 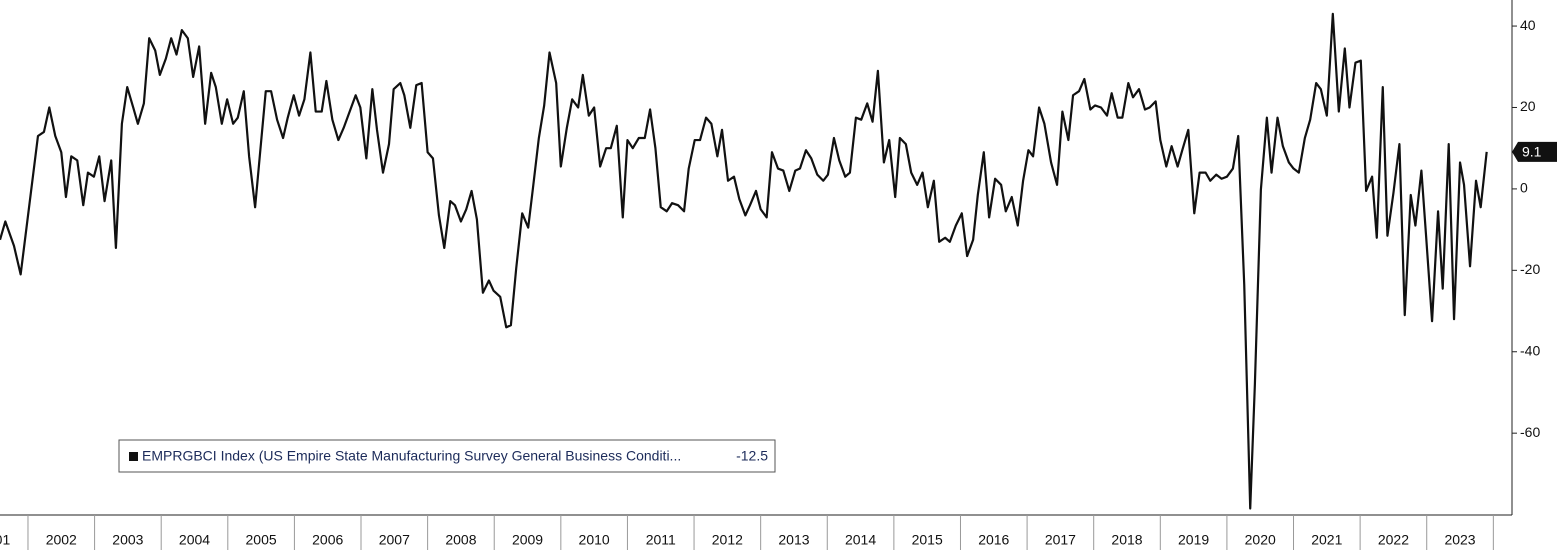 I want to click on x-tick-label: 2020, so click(x=1260, y=540).